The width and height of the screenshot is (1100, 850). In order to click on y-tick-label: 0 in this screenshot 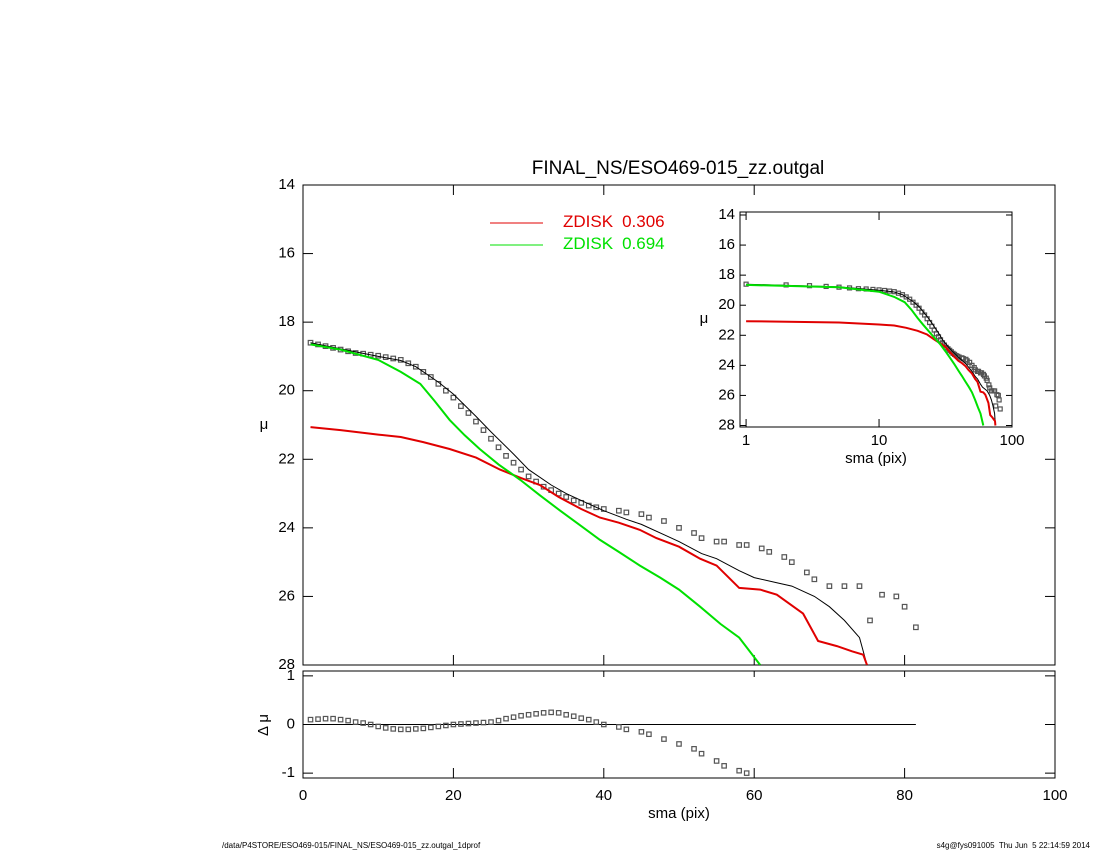, I will do `click(291, 723)`.